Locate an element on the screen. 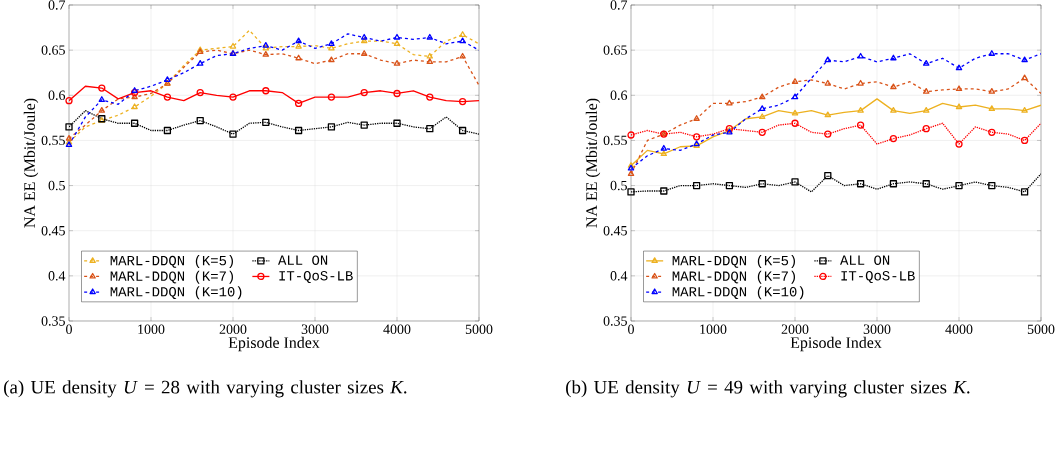 This screenshot has height=452, width=1062. x-tick-label: 4000 is located at coordinates (959, 329).